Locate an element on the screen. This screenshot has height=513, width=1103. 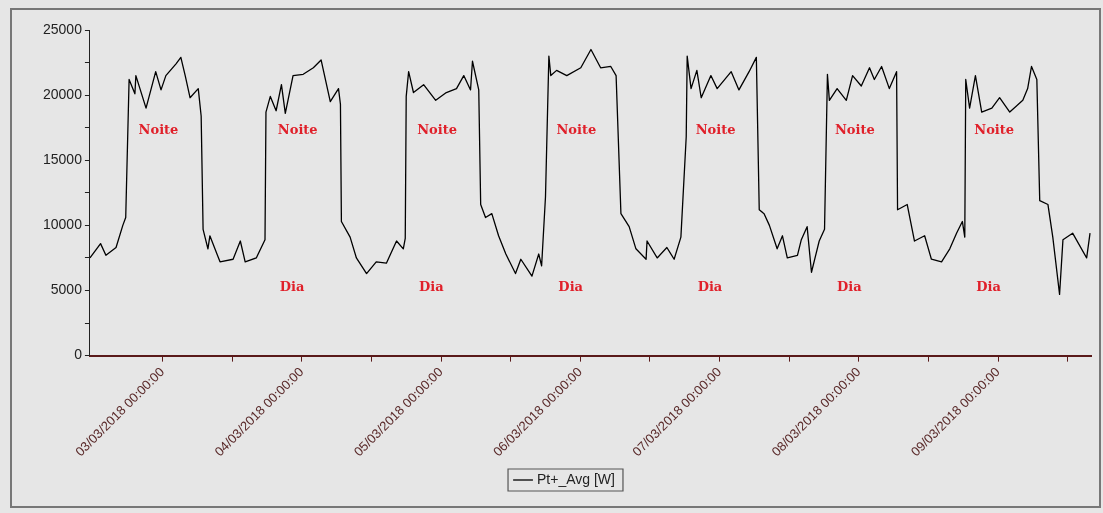
y-tick-label: 25000 is located at coordinates (62, 28).